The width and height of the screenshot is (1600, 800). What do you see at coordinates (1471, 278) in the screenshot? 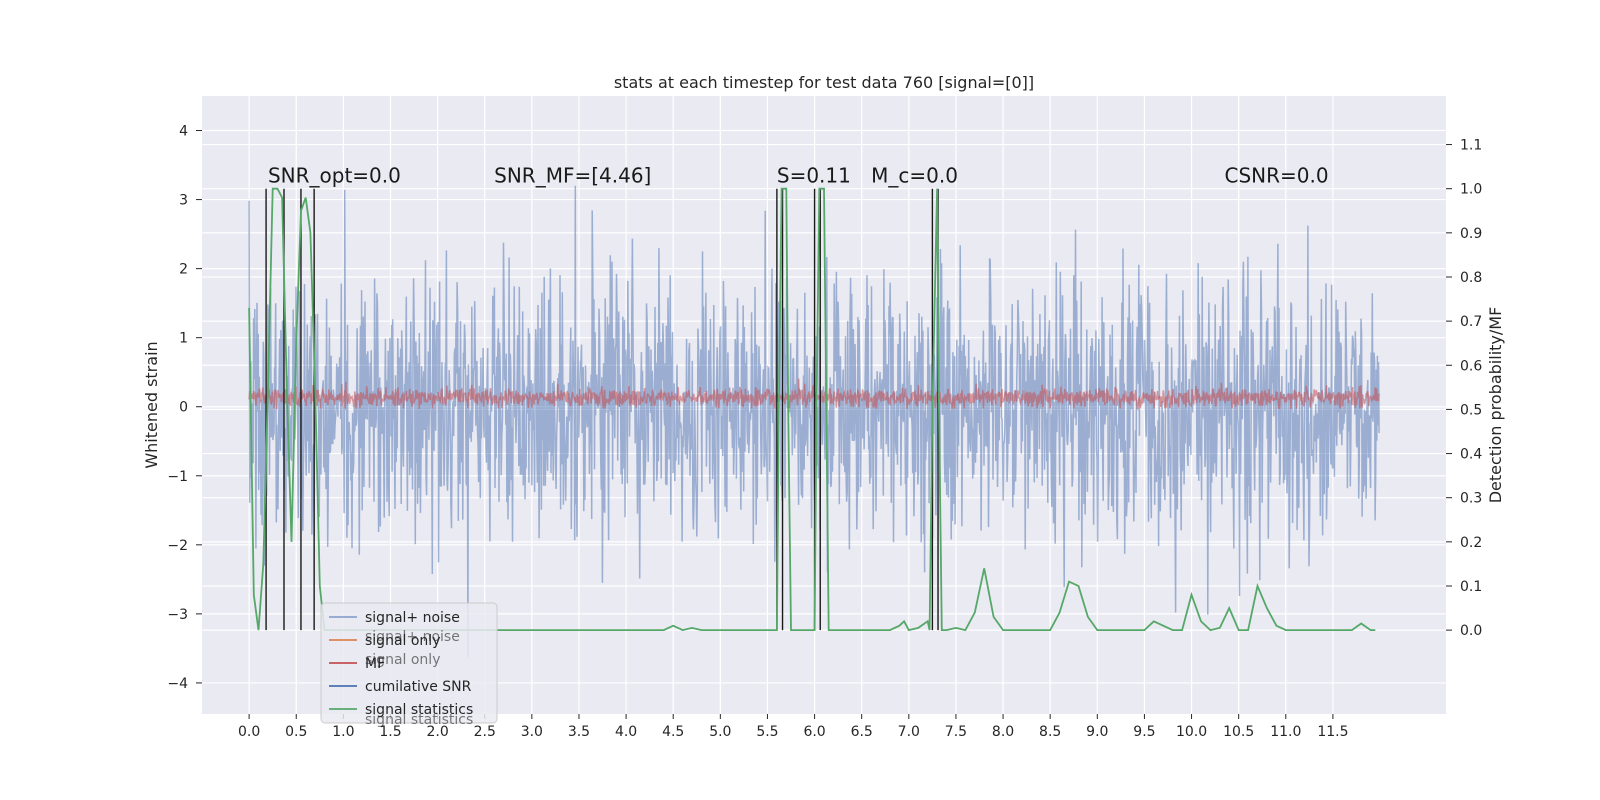
I see `y2-tick-label: 0.8` at bounding box center [1471, 278].